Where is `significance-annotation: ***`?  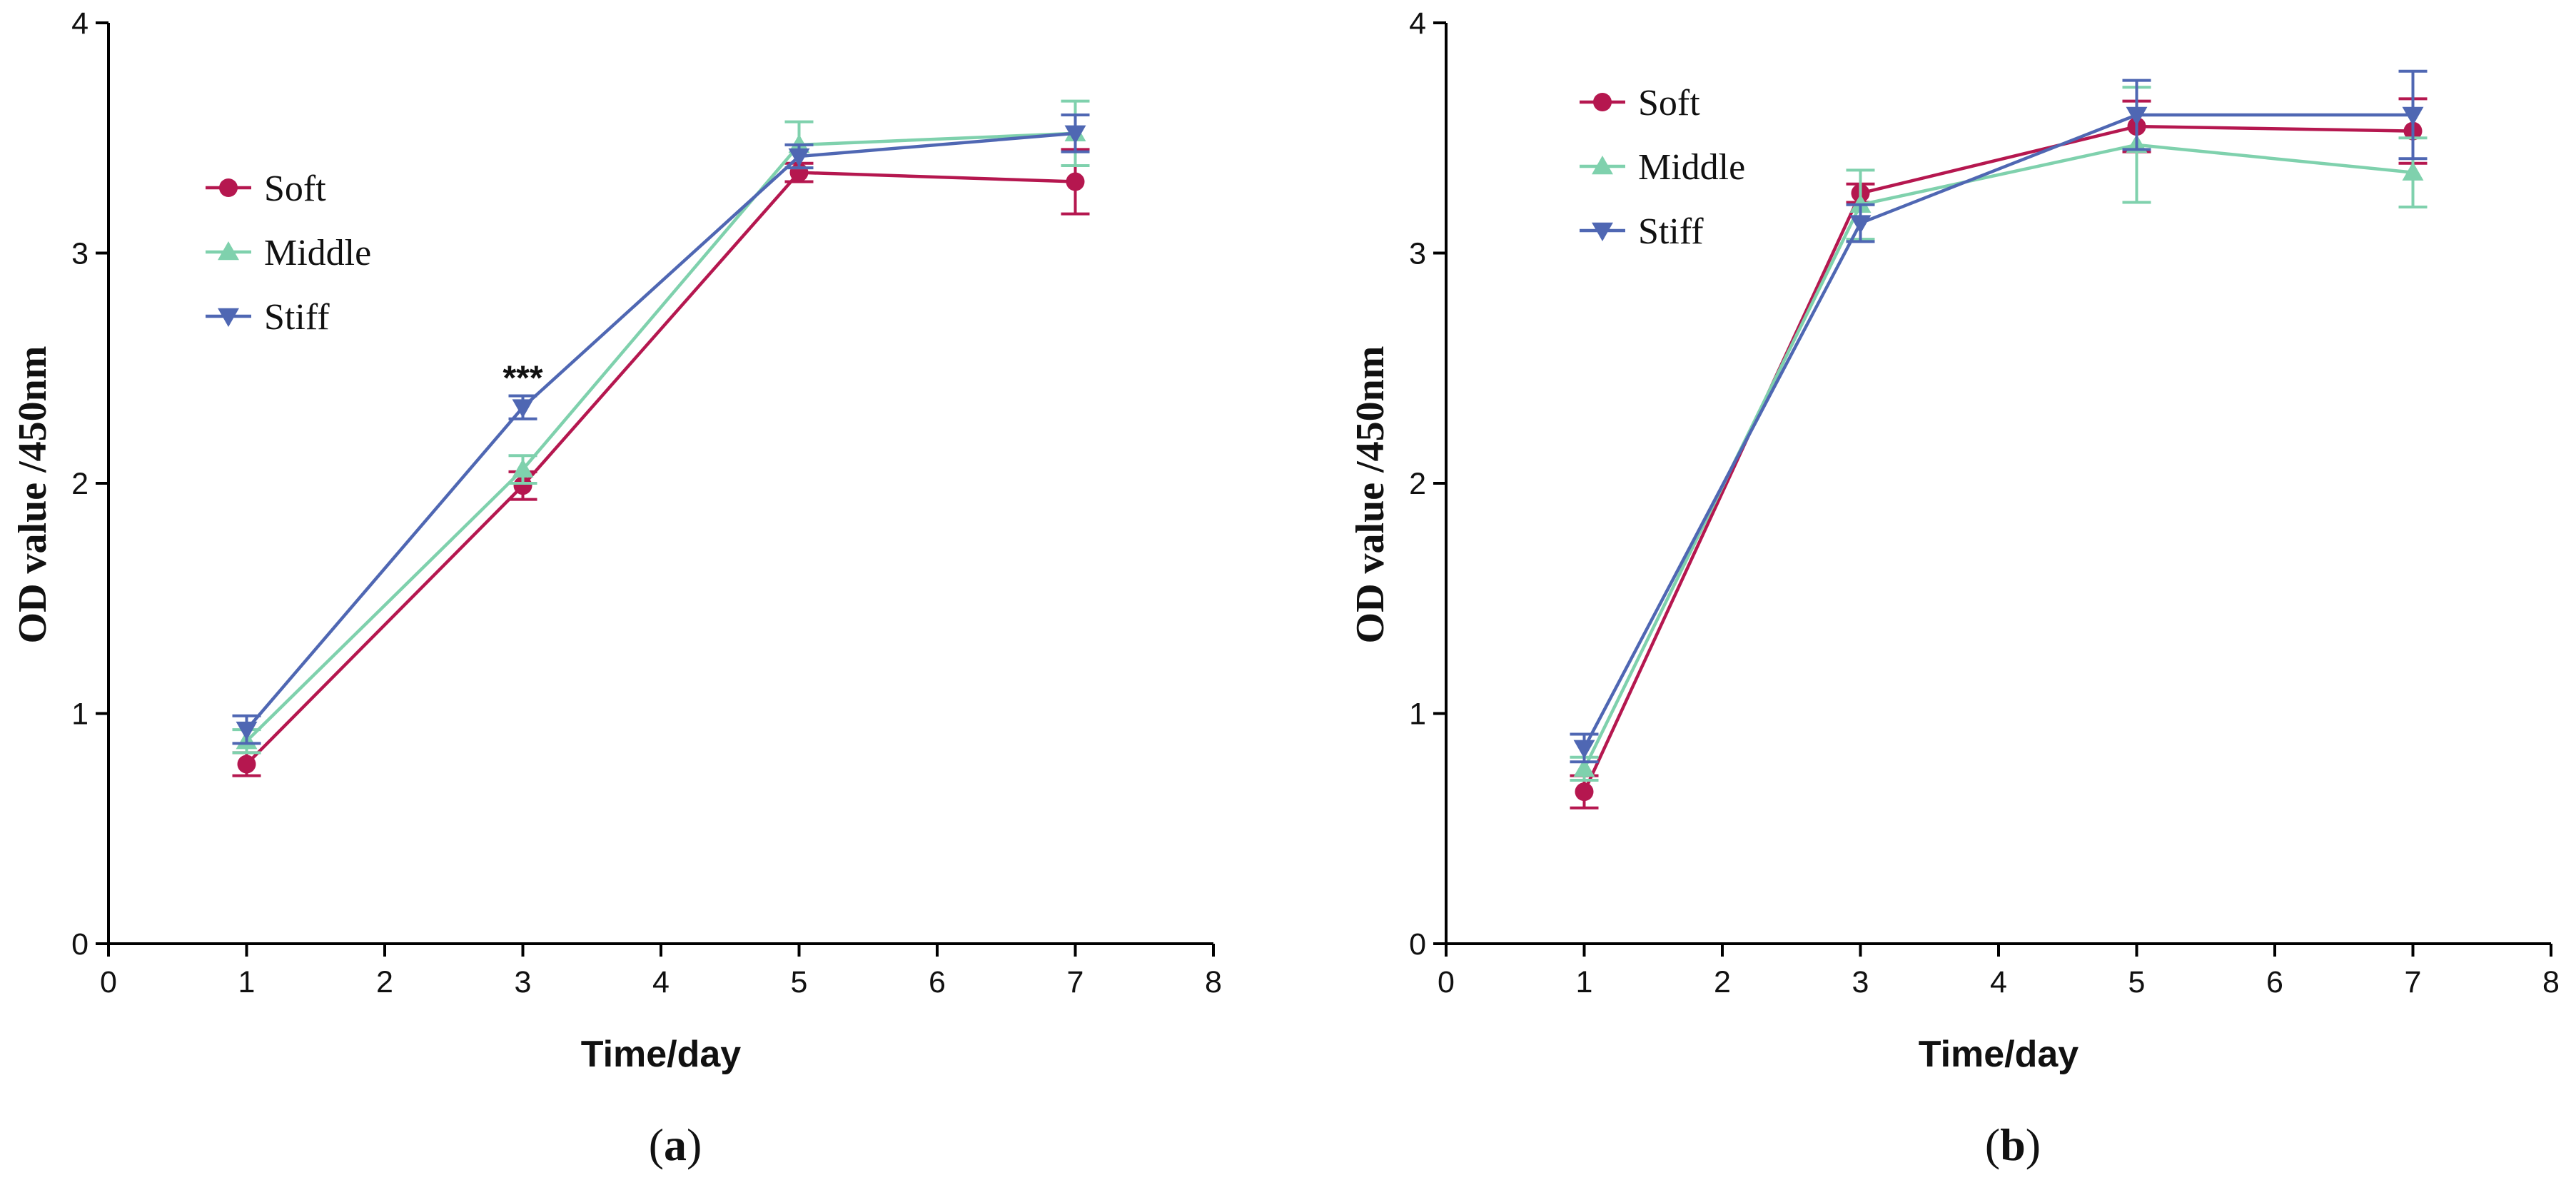 significance-annotation: *** is located at coordinates (522, 378).